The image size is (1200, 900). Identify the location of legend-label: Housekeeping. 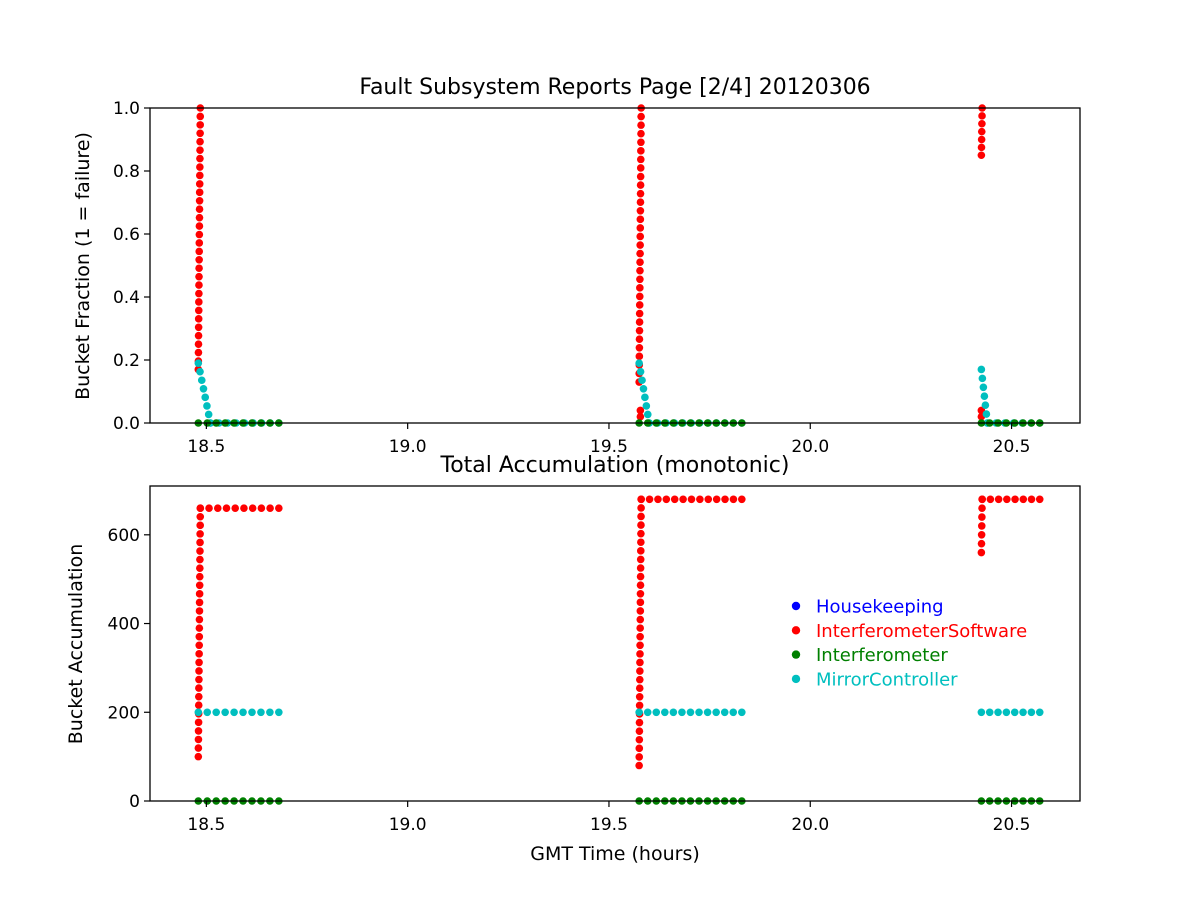
(880, 607).